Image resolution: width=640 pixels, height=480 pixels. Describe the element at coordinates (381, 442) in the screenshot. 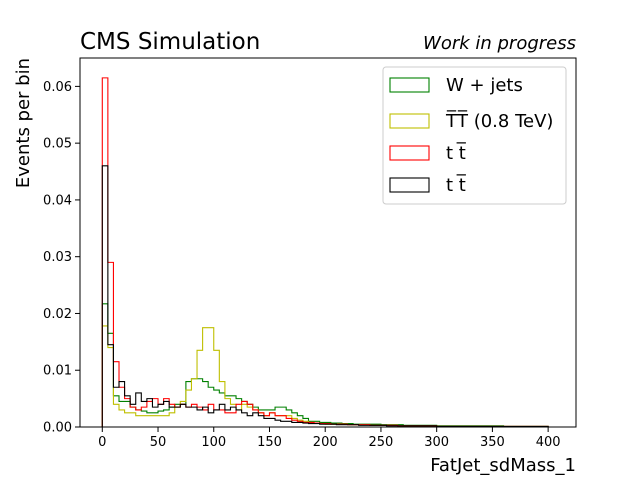

I see `x-tick-label: 250` at that location.